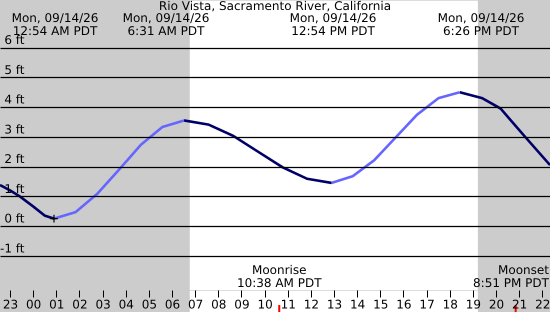 This screenshot has width=550, height=312. What do you see at coordinates (12, 248) in the screenshot?
I see `y-tick-label: -1 ft` at bounding box center [12, 248].